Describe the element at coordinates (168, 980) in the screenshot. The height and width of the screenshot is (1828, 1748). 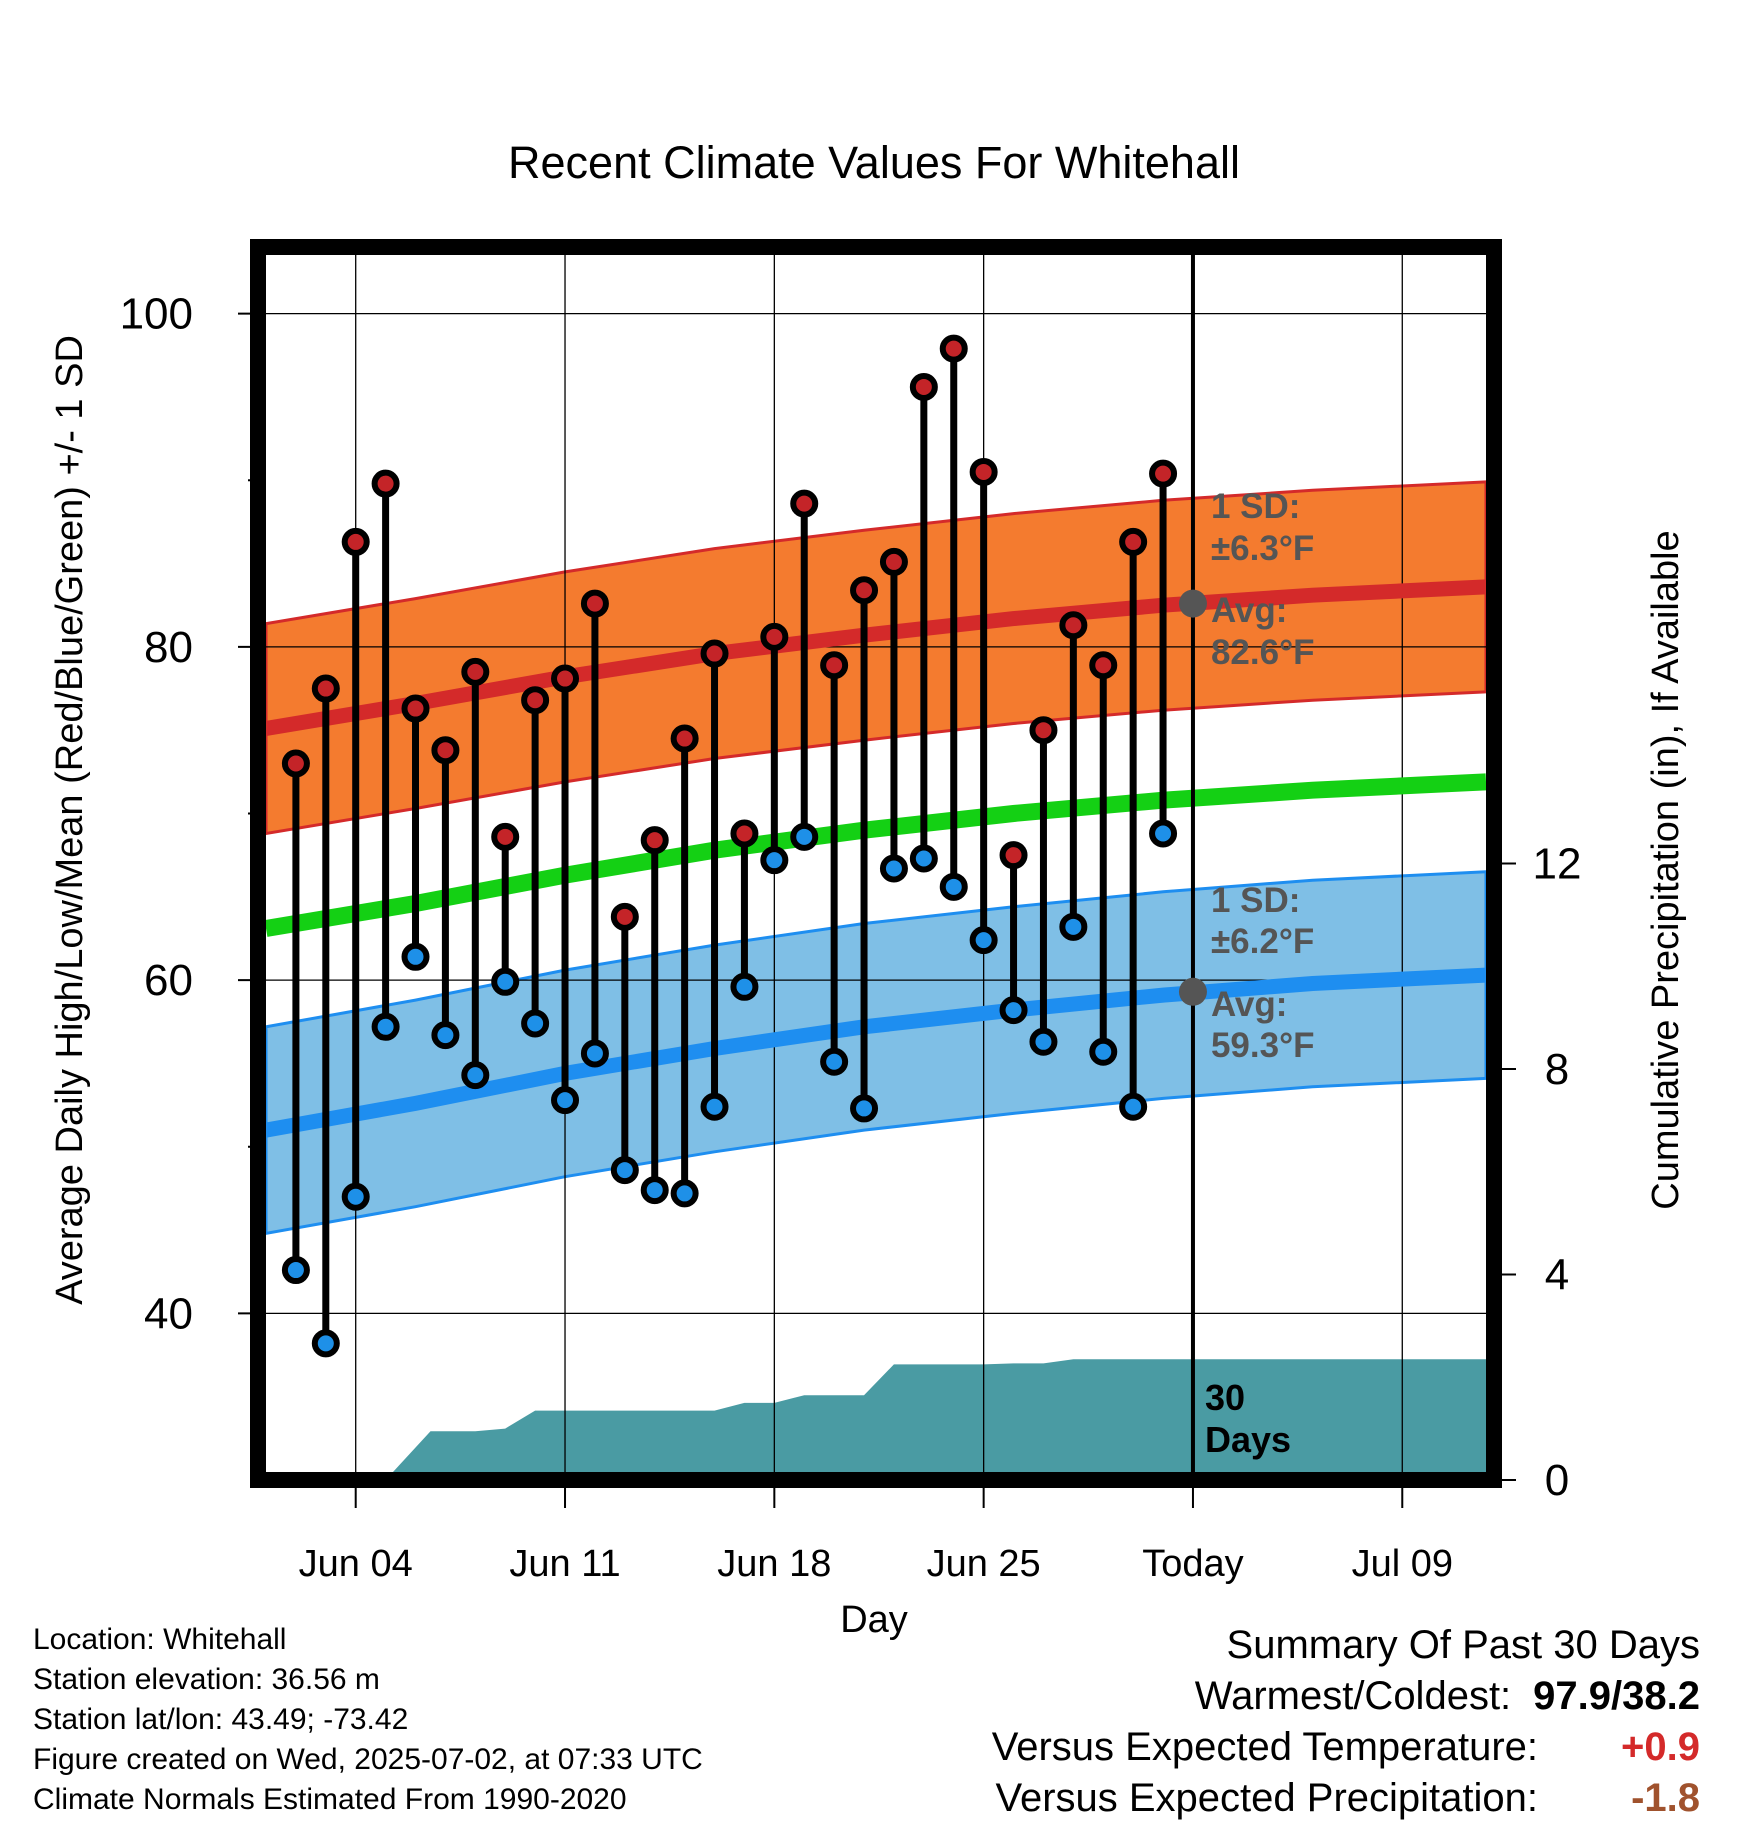
I see `y-tick-label-left: 60` at that location.